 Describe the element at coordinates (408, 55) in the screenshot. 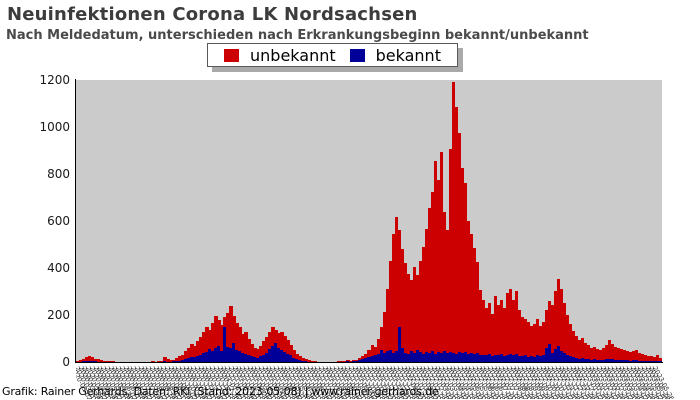

I see `legend-label-bekannt: bekannt` at that location.